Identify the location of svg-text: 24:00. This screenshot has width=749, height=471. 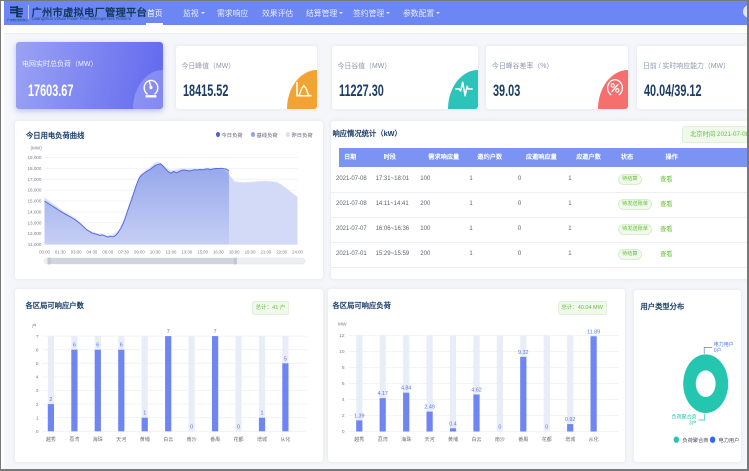
(297, 252).